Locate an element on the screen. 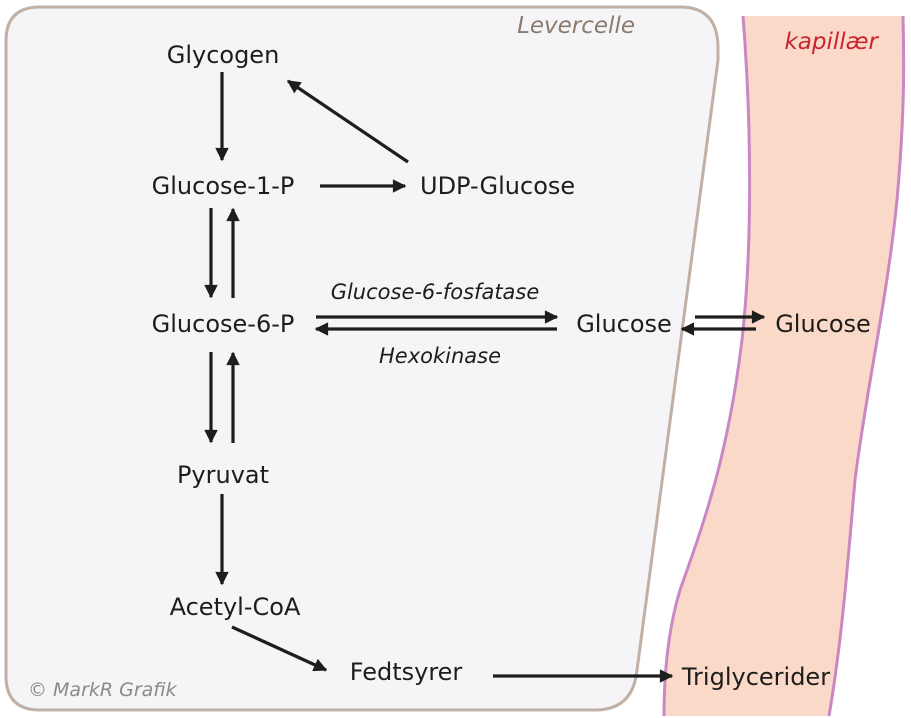 This screenshot has width=911, height=718. node-fedtsyrer: Fedtsyrer is located at coordinates (406, 672).